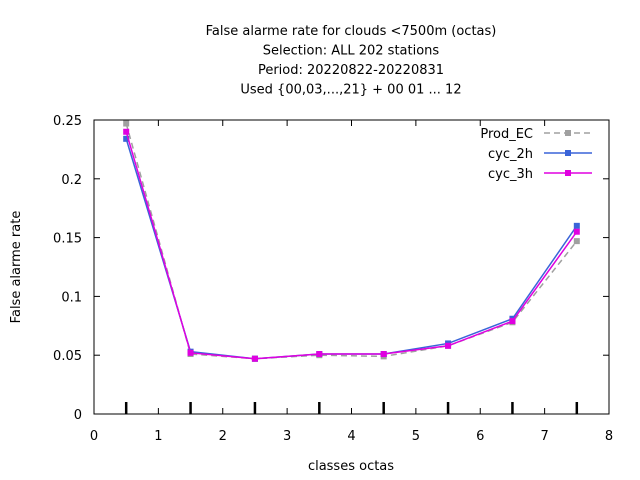 The image size is (640, 480). What do you see at coordinates (351, 70) in the screenshot?
I see `title-line-3: Period: 20220822-20220831` at bounding box center [351, 70].